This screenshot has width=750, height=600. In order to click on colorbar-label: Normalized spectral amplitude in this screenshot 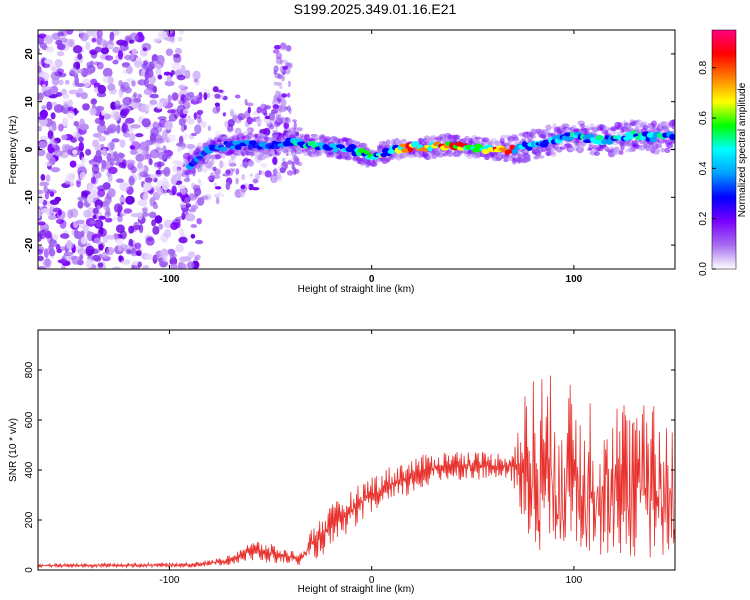, I will do `click(742, 149)`.